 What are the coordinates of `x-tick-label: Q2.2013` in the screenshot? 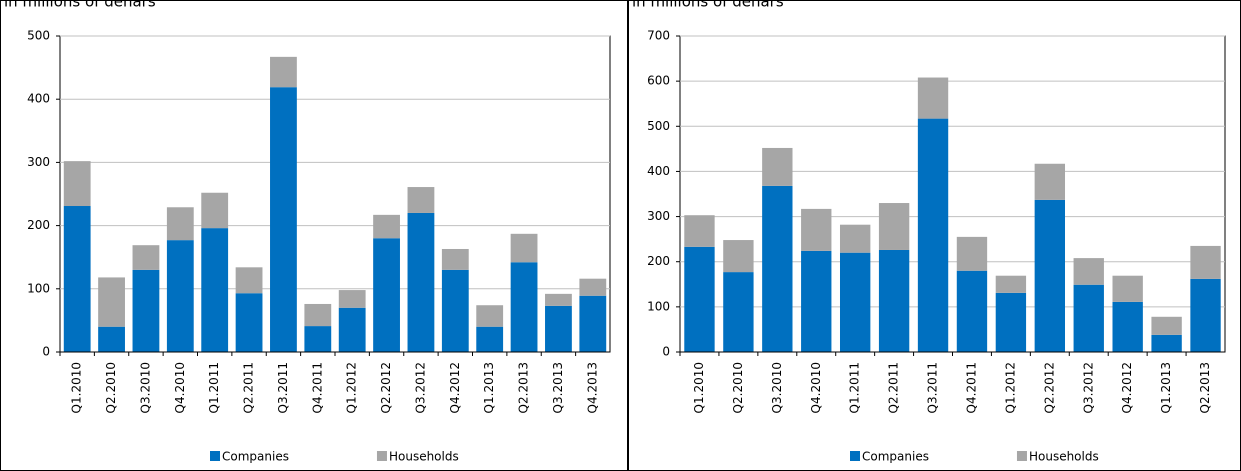 It's located at (524, 387).